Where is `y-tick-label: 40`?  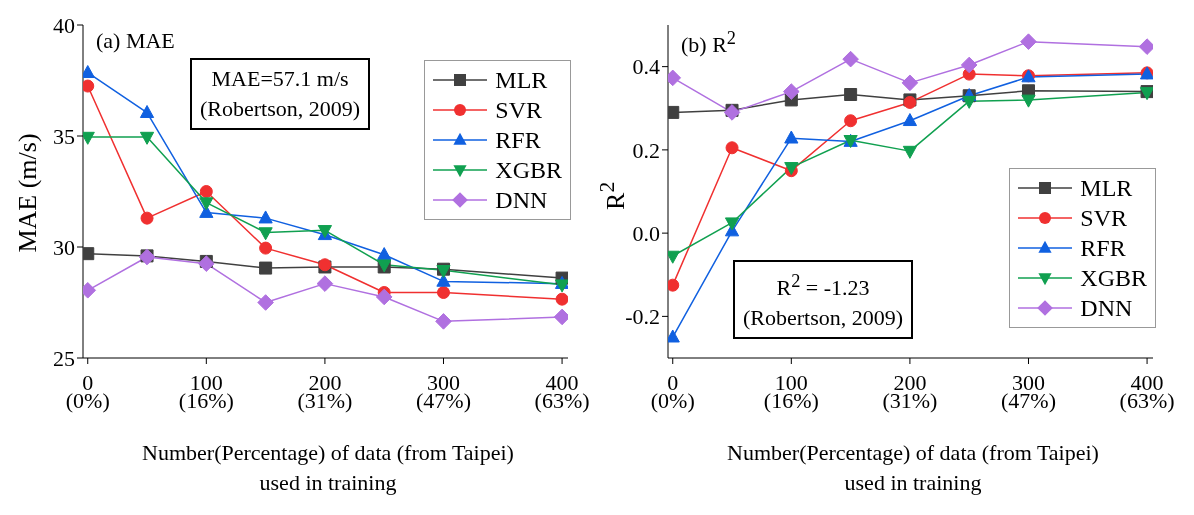 y-tick-label: 40 is located at coordinates (64, 25).